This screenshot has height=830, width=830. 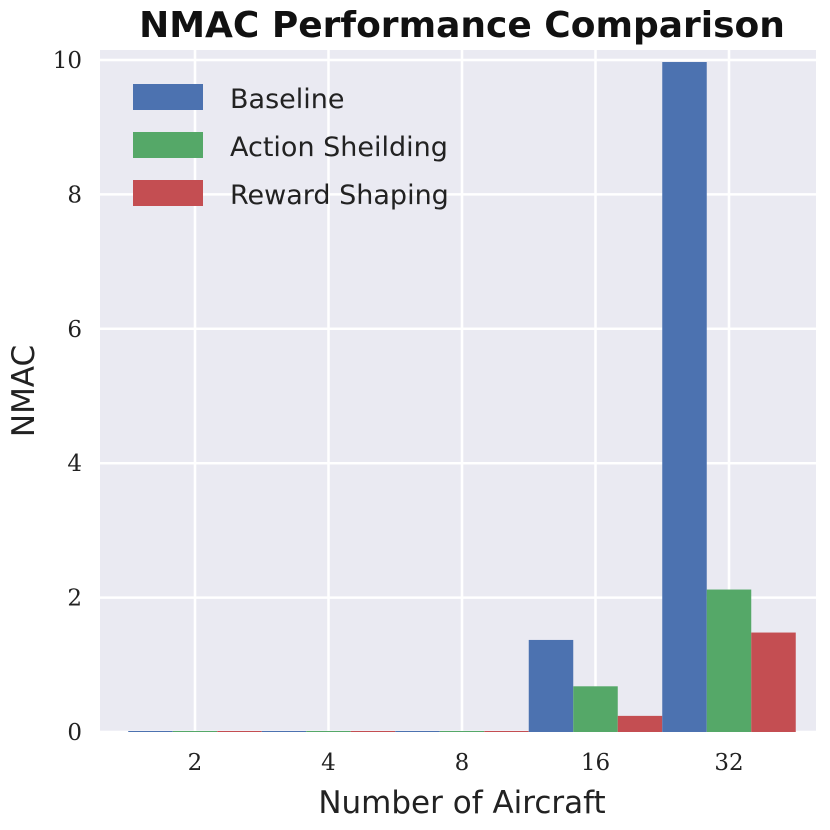 I want to click on x-tick-label: 2, so click(x=195, y=763).